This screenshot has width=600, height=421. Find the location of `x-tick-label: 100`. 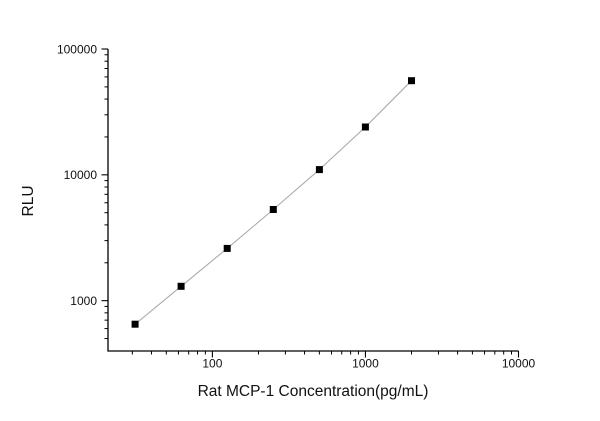

x-tick-label: 100 is located at coordinates (212, 364).